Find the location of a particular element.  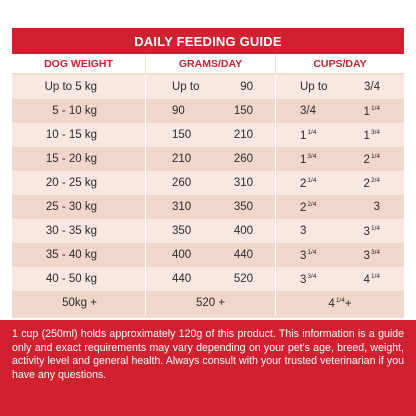

grams-cell: 520 + is located at coordinates (210, 303).